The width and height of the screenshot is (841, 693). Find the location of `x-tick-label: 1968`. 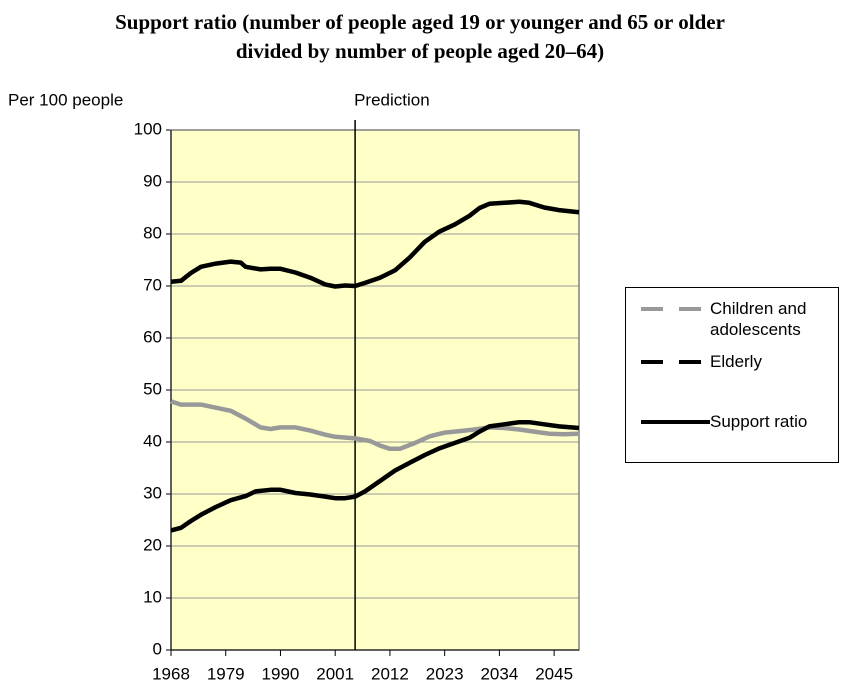

x-tick-label: 1968 is located at coordinates (171, 673).